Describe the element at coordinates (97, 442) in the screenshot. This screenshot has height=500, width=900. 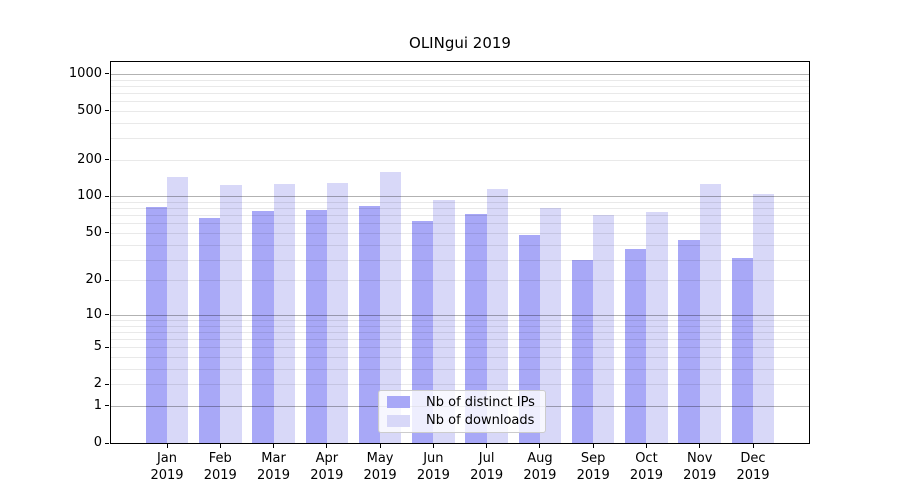
I see `y-tick-label-0: 0` at that location.